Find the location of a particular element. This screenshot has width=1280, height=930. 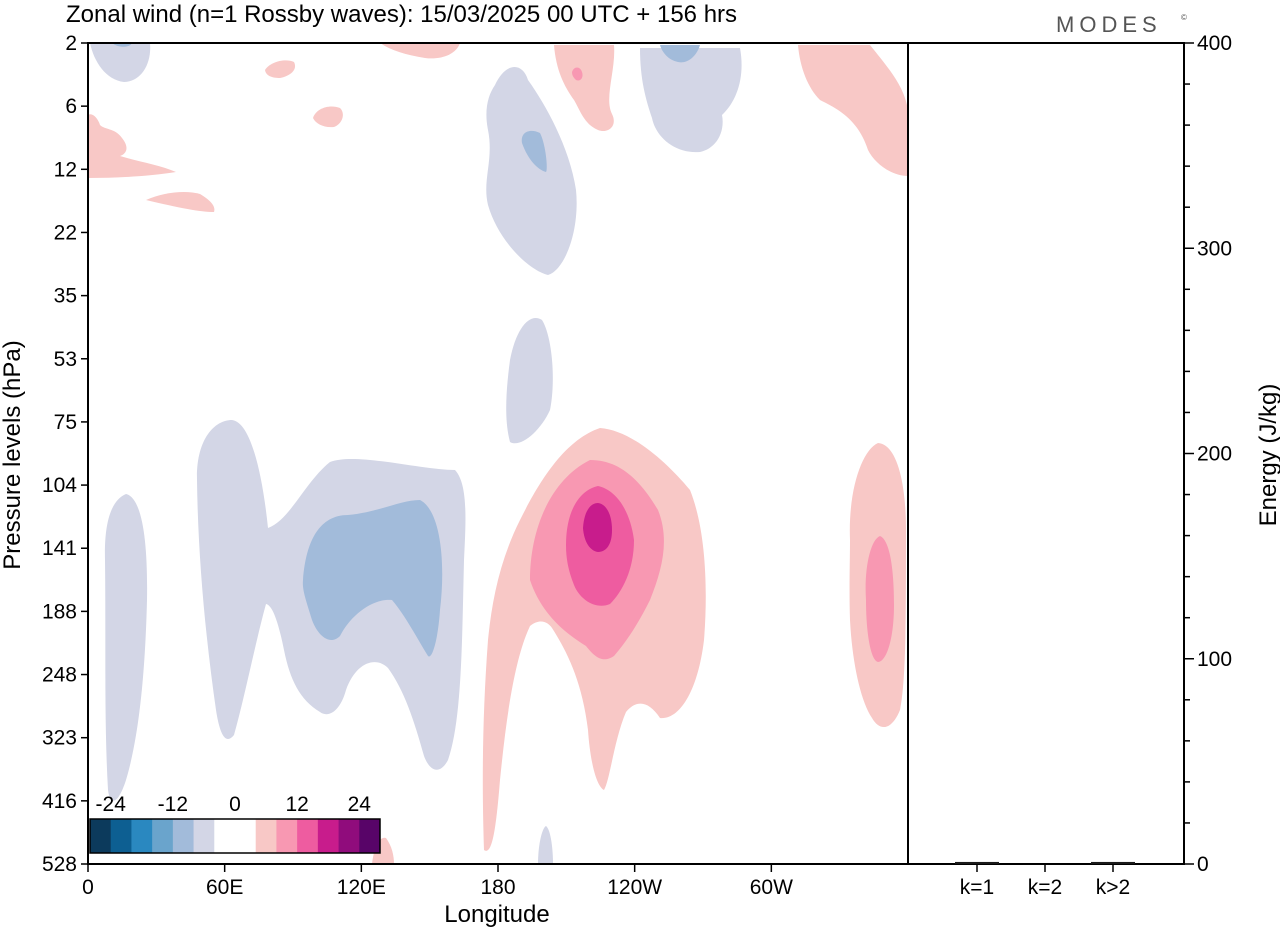

pressure-tick-label: 188 is located at coordinates (59, 611).